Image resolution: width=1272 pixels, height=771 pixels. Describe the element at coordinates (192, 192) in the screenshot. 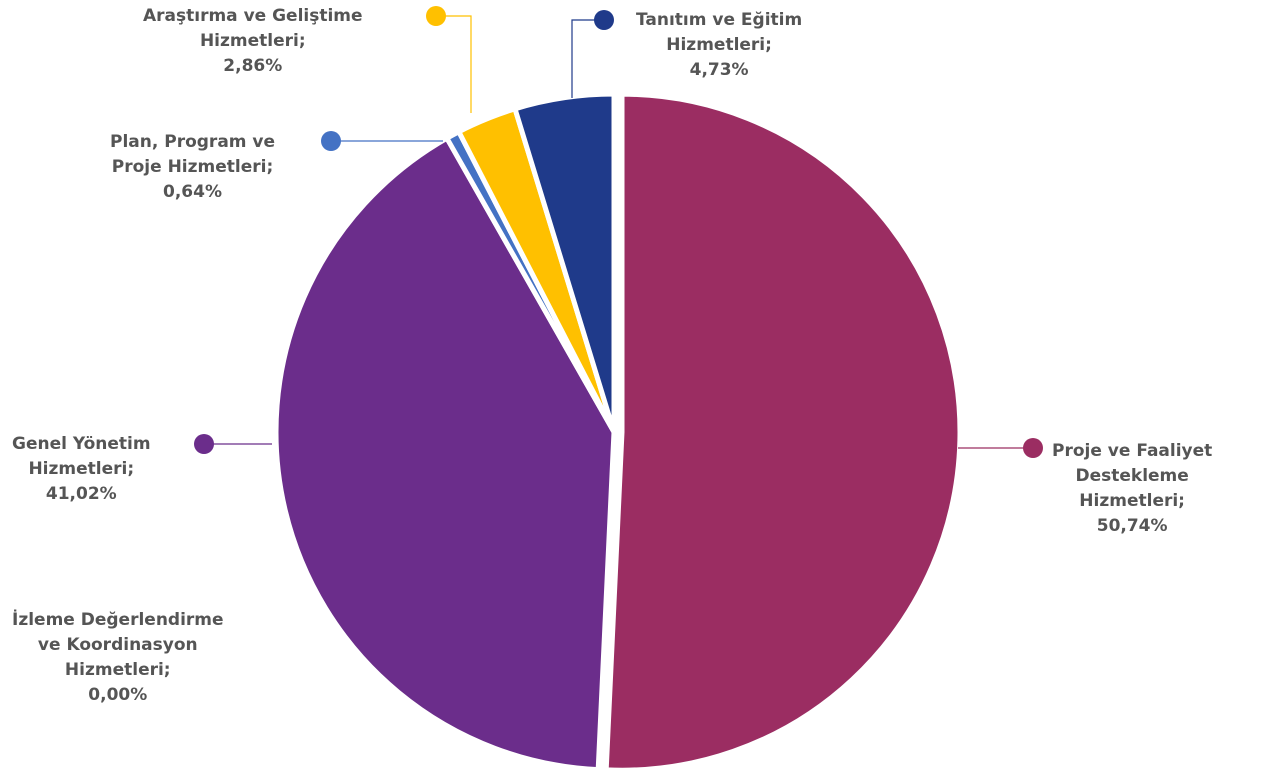

I see `value-label: 0,64%` at that location.